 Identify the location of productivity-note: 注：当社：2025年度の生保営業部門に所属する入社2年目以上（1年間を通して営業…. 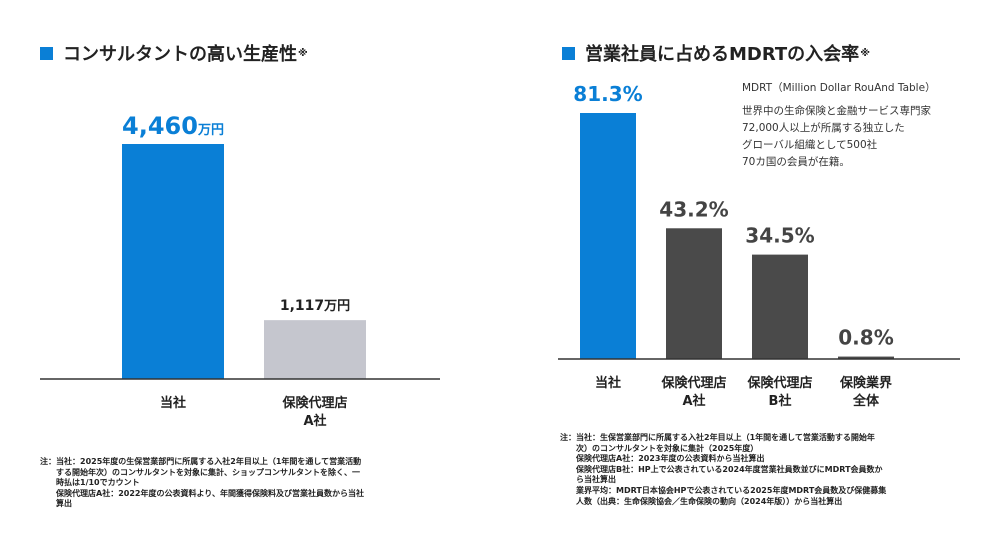
(250, 483).